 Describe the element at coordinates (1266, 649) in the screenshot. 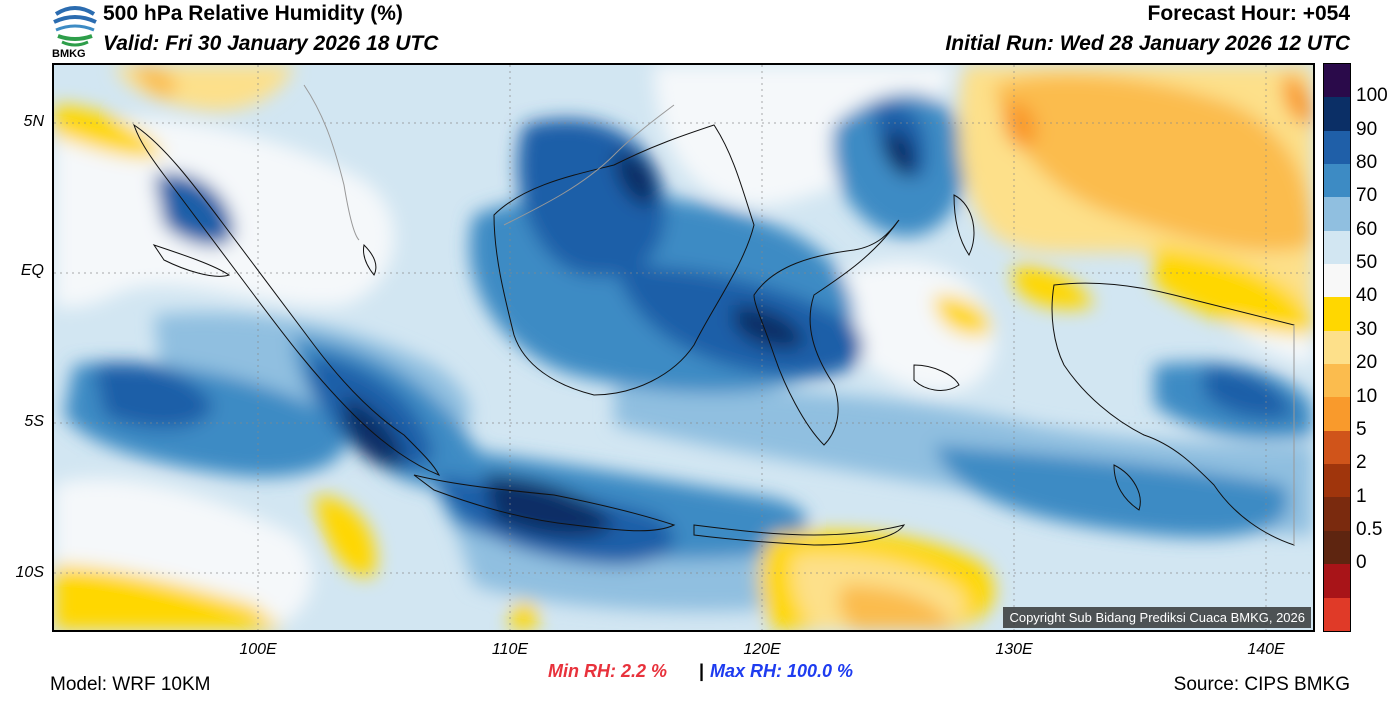

I see `lon-label-140e: 140E` at that location.